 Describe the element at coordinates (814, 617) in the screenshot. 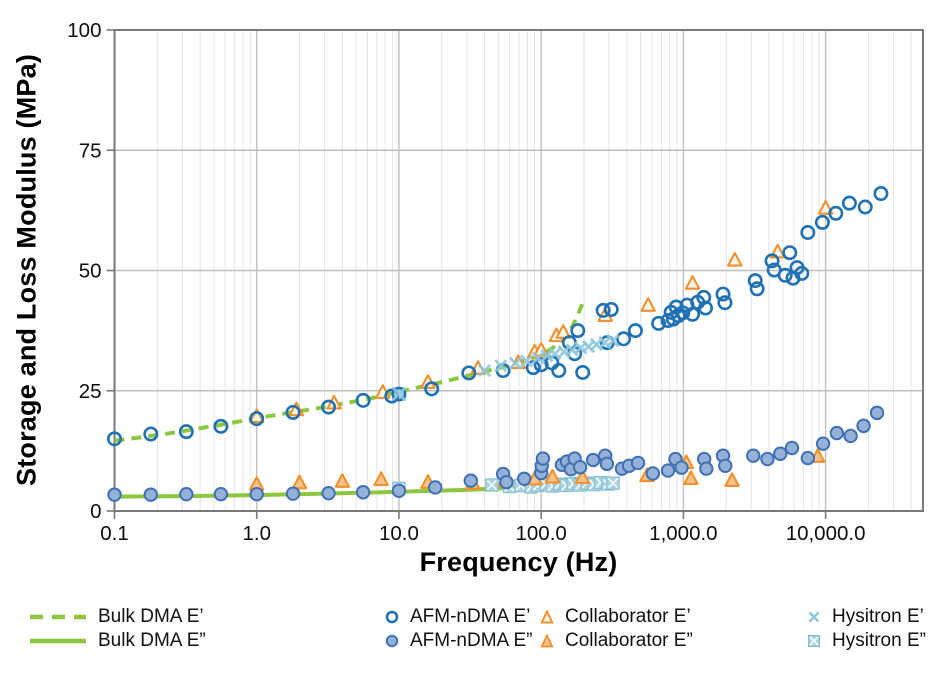

I see `x-mark-icon` at that location.